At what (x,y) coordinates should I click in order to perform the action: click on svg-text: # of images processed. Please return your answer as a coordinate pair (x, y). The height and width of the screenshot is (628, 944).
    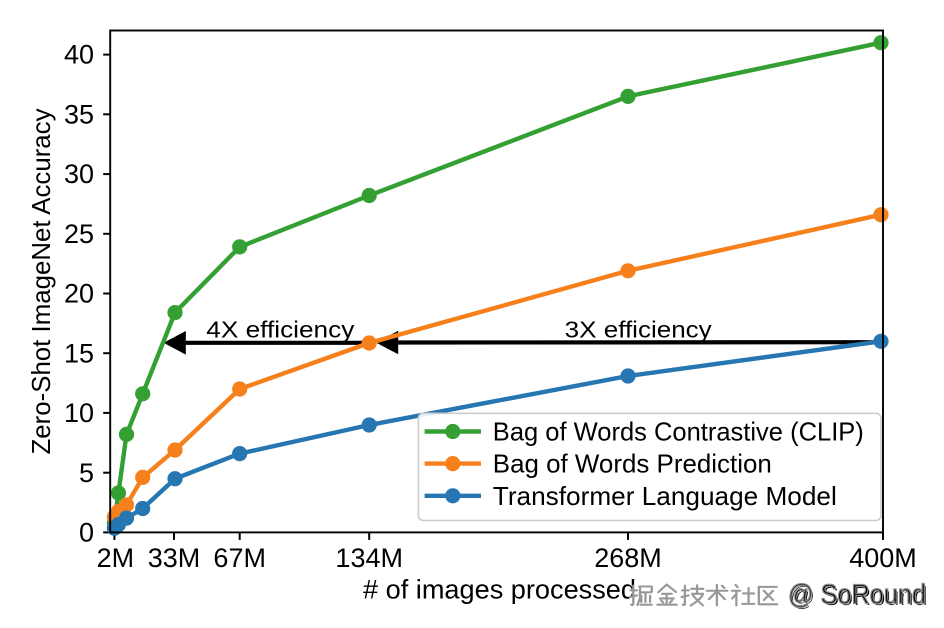
    Looking at the image, I should click on (499, 590).